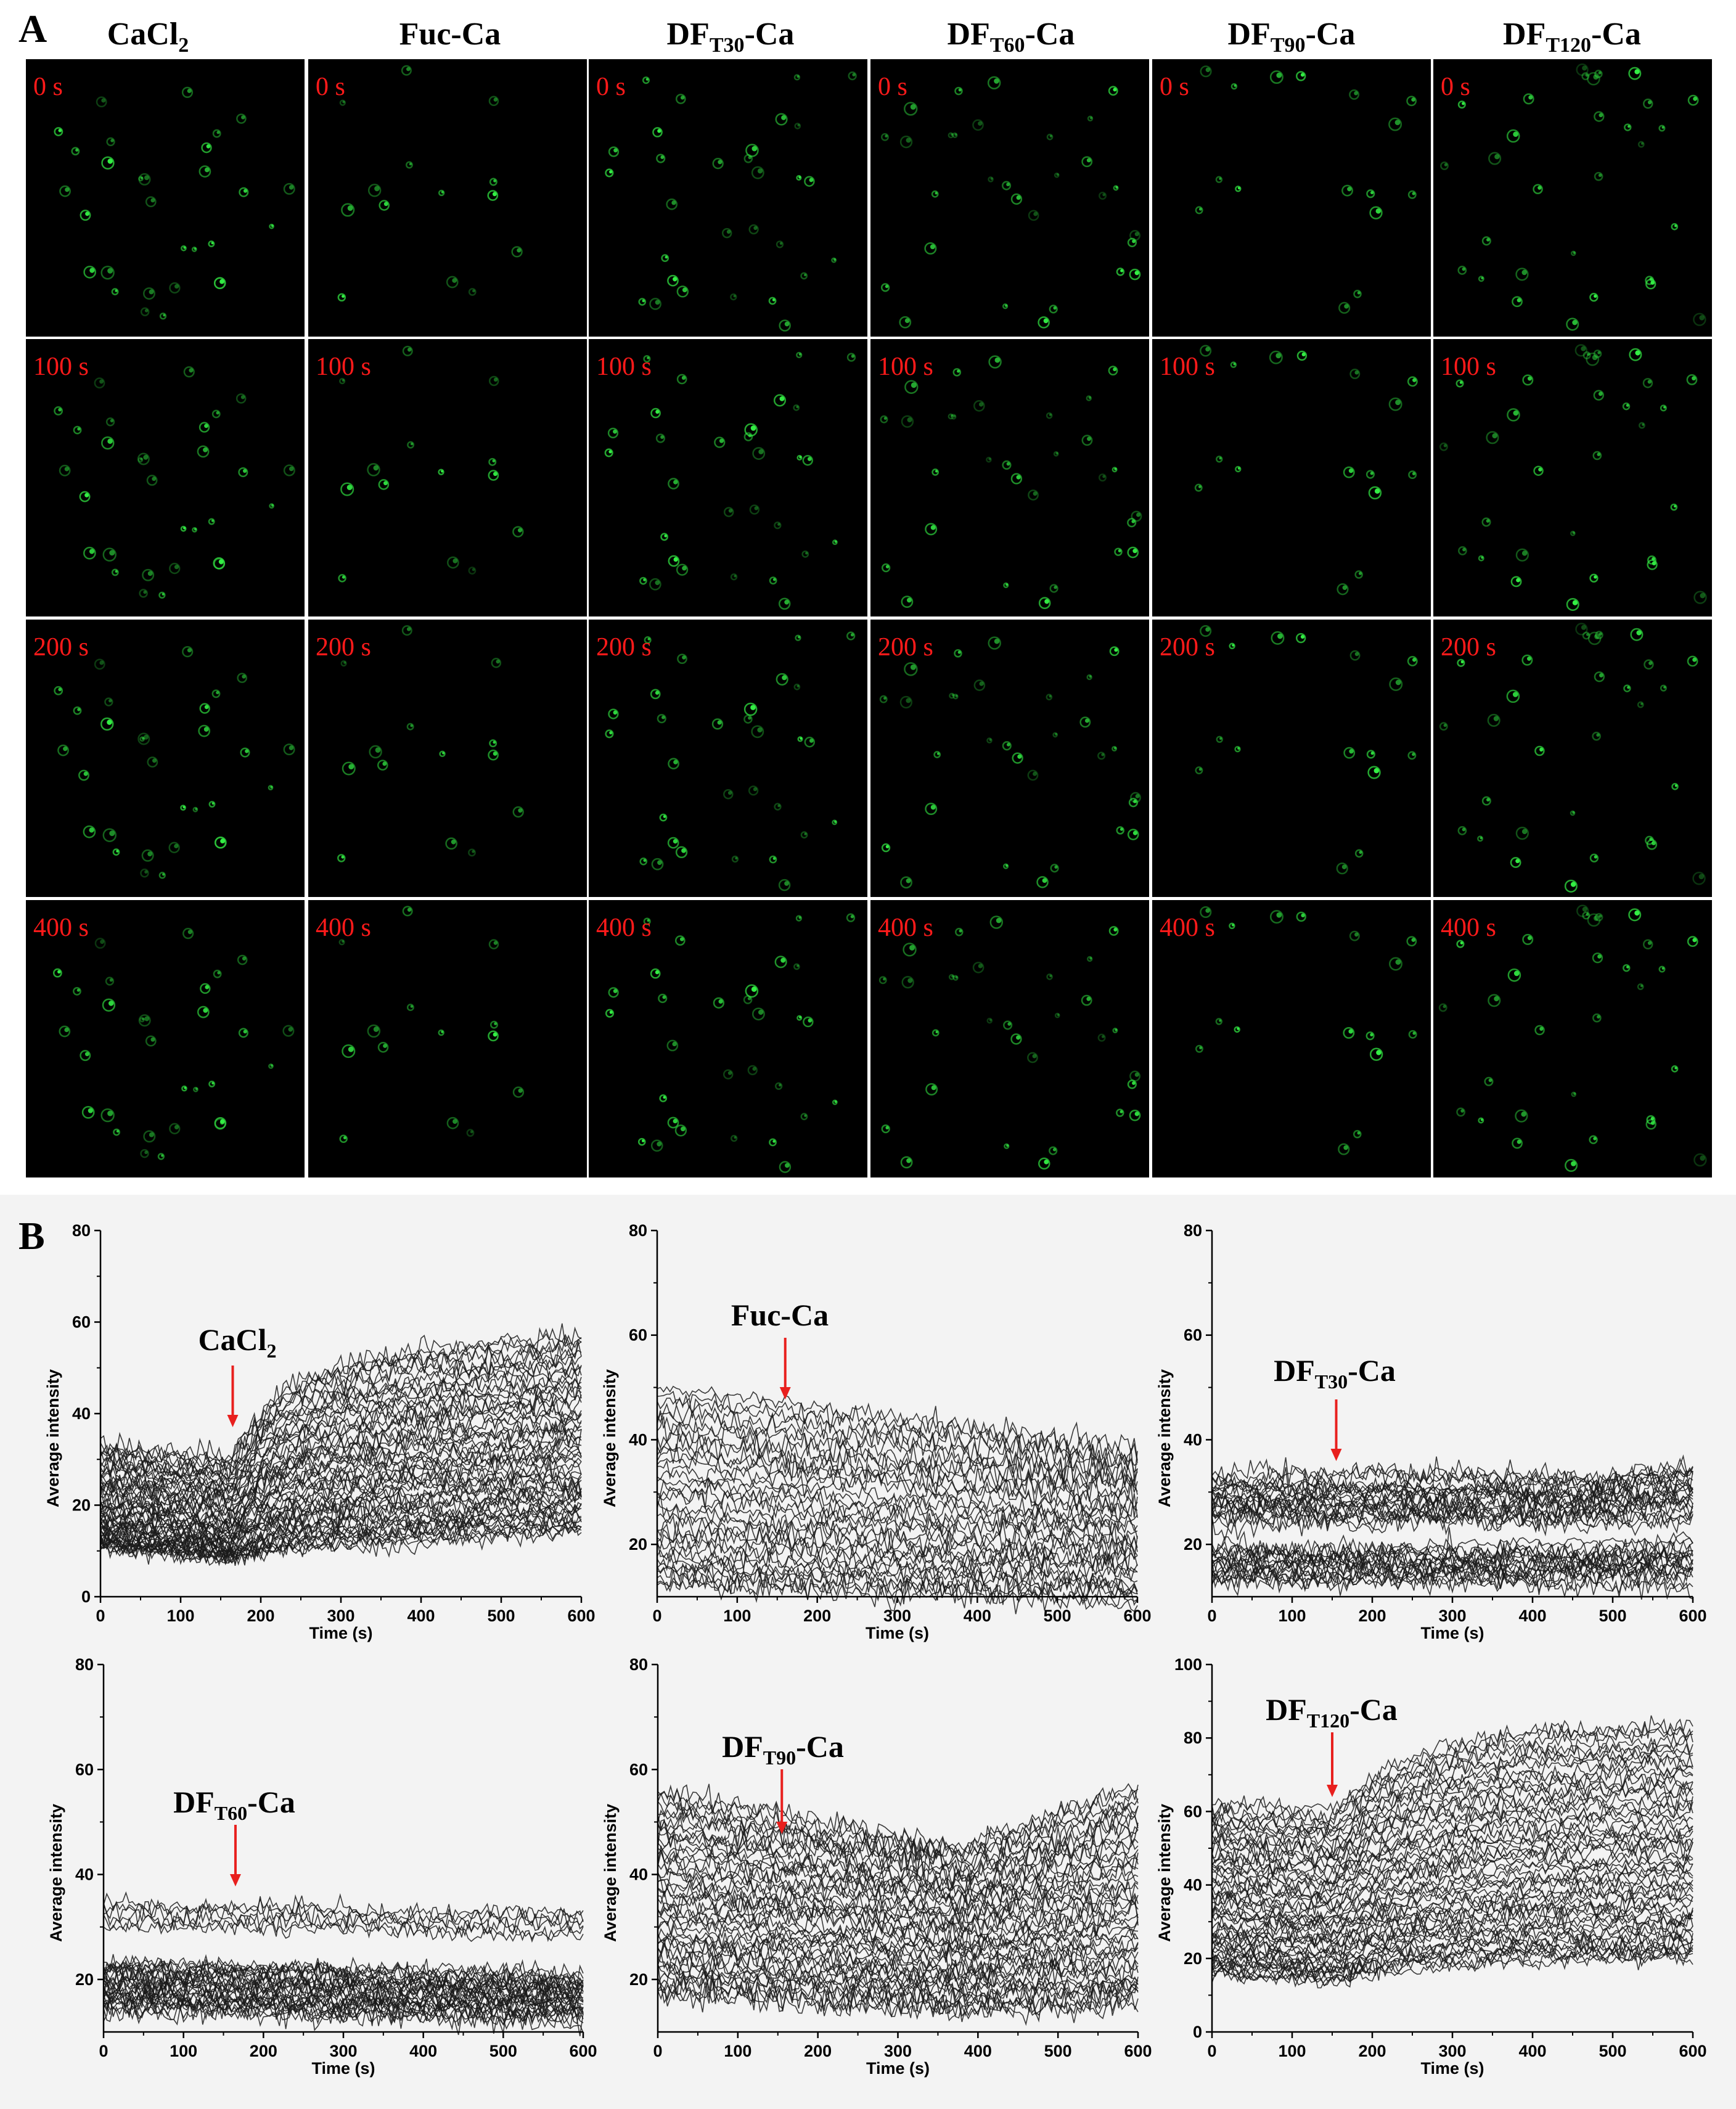 The image size is (1736, 2109). What do you see at coordinates (81, 1505) in the screenshot?
I see `y-tick-label: 20` at bounding box center [81, 1505].